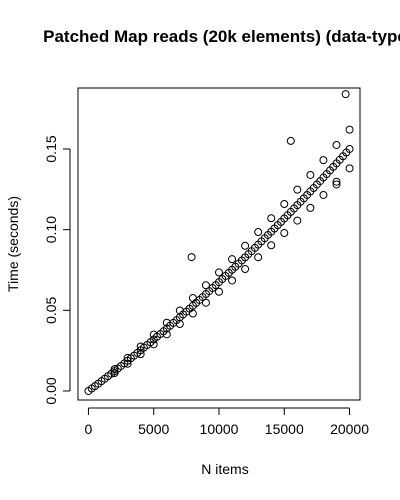 The image size is (400, 500). What do you see at coordinates (51, 390) in the screenshot?
I see `y-tick-label: 0.00` at bounding box center [51, 390].